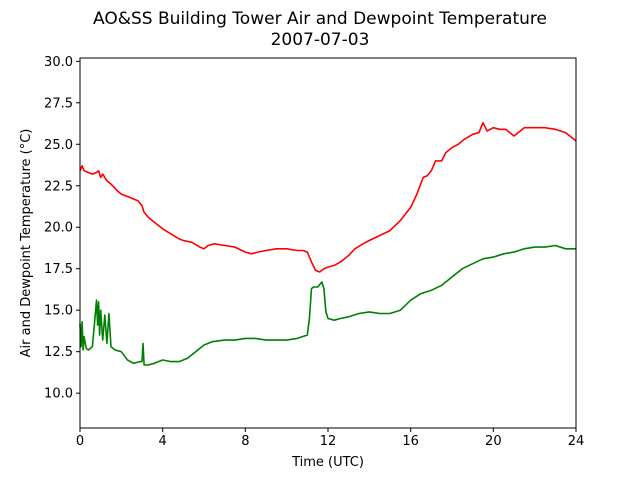 The image size is (640, 480). I want to click on y-tick-label: 25.0, so click(58, 145).